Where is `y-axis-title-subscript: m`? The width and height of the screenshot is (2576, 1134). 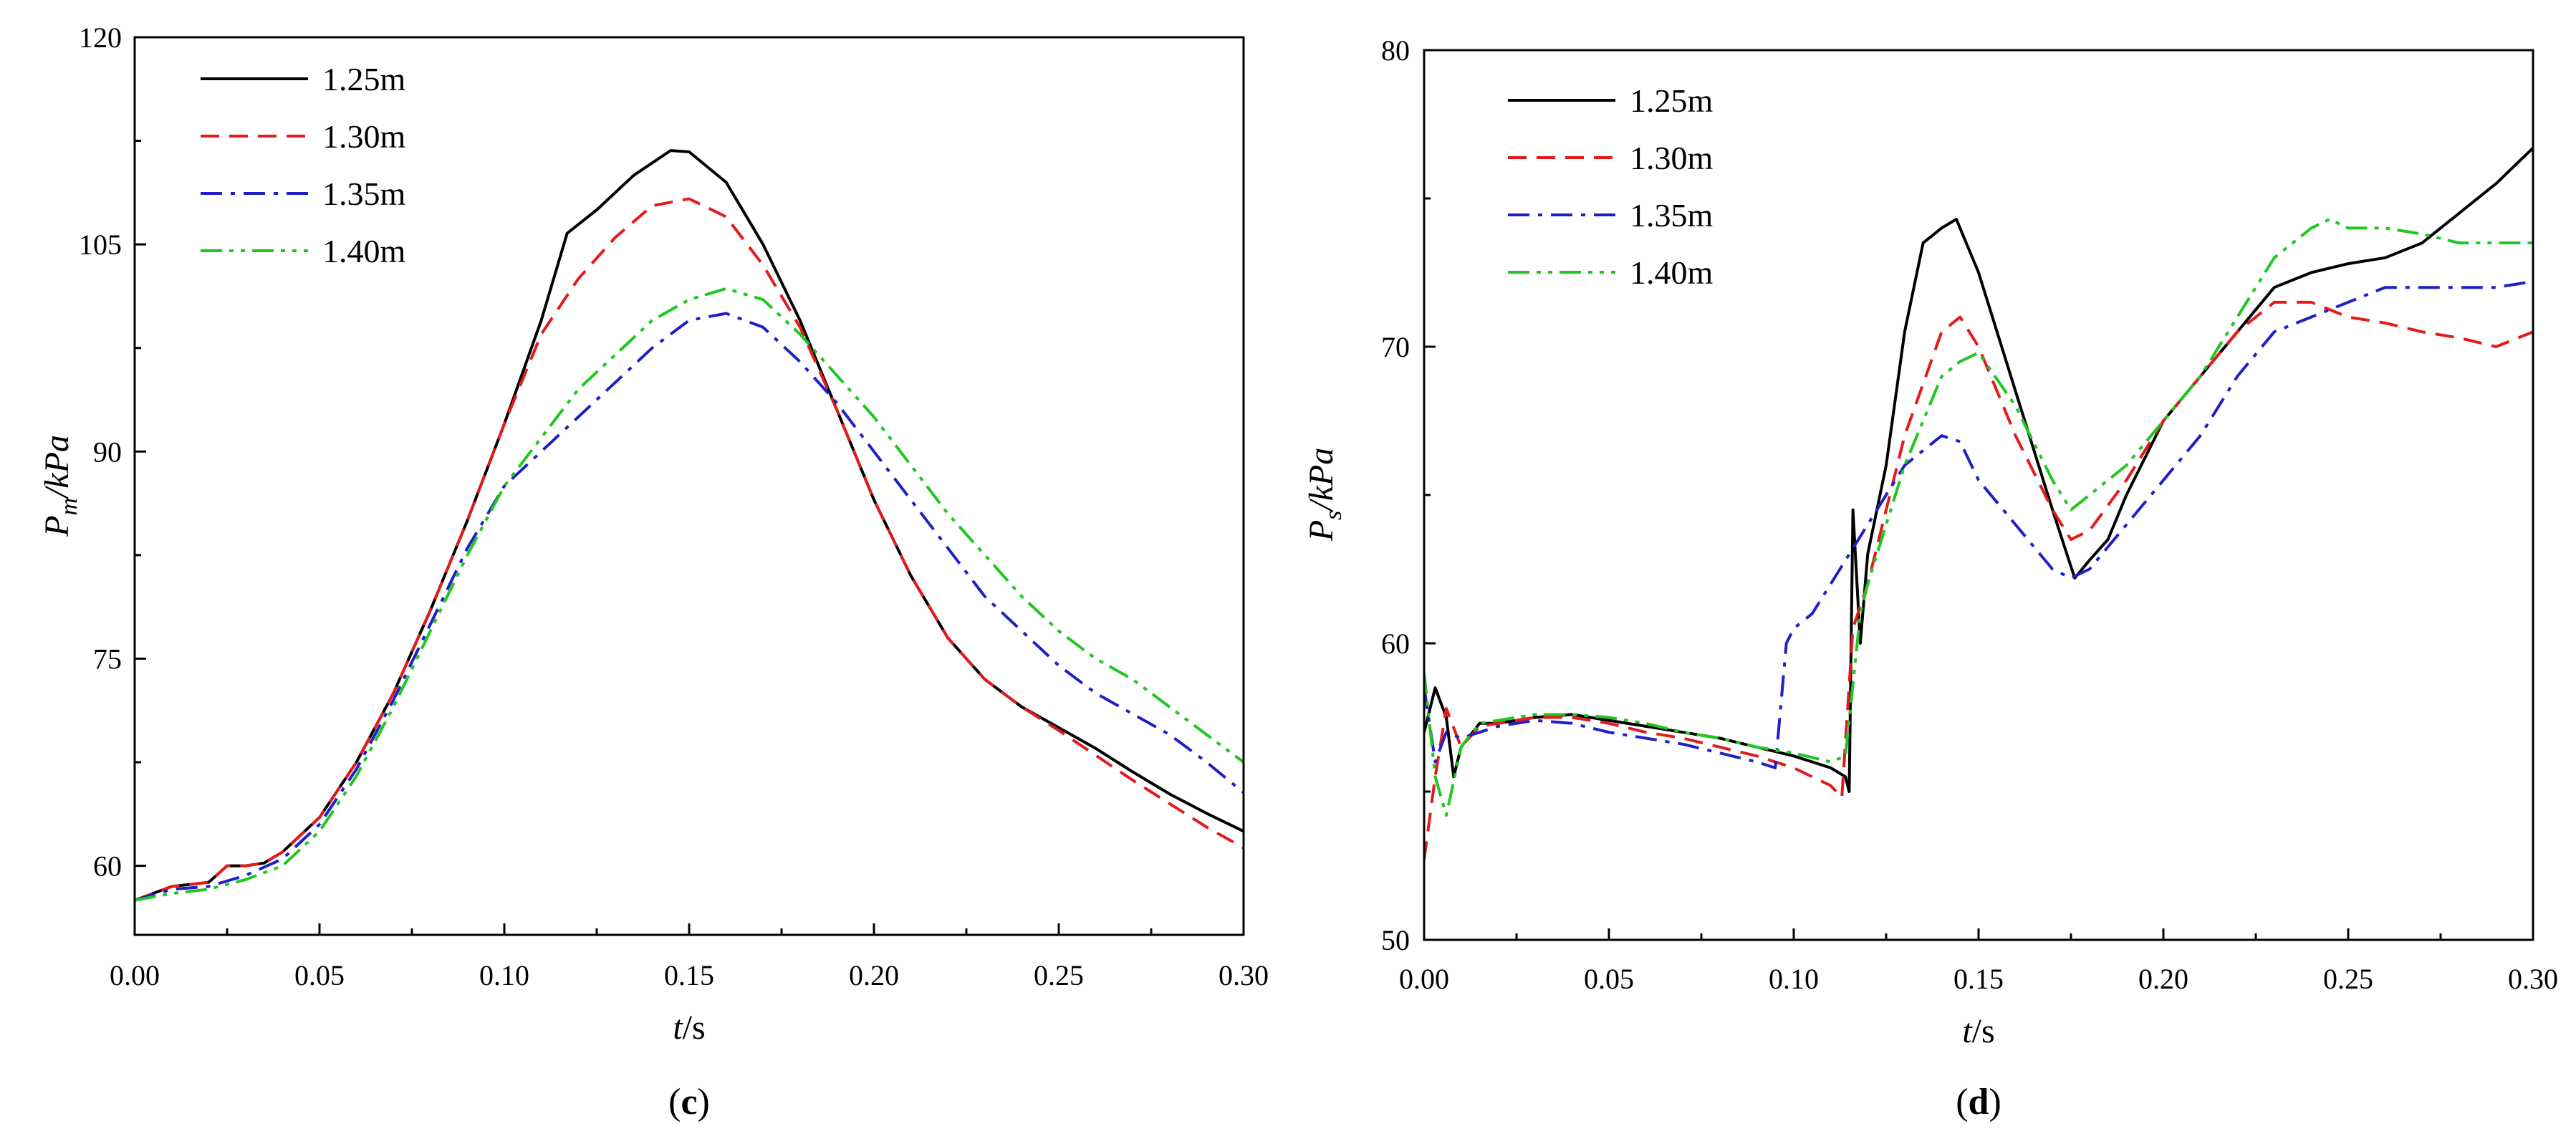 y-axis-title-subscript: m is located at coordinates (69, 507).